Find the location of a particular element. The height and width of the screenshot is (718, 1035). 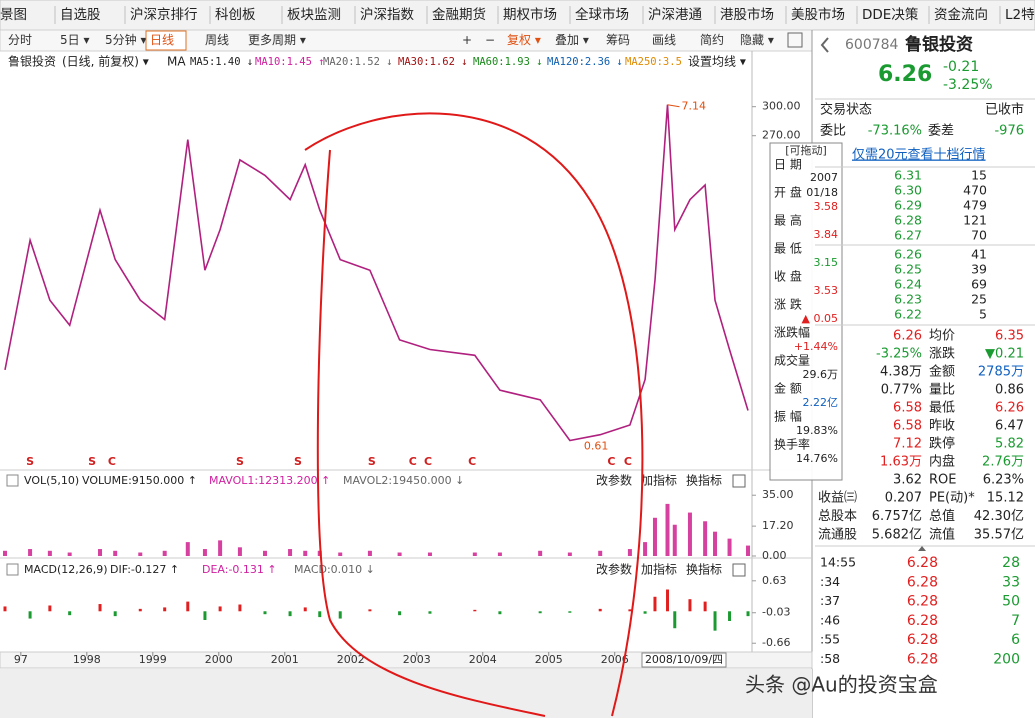

menu-item: 金融期货 is located at coordinates (459, 14).